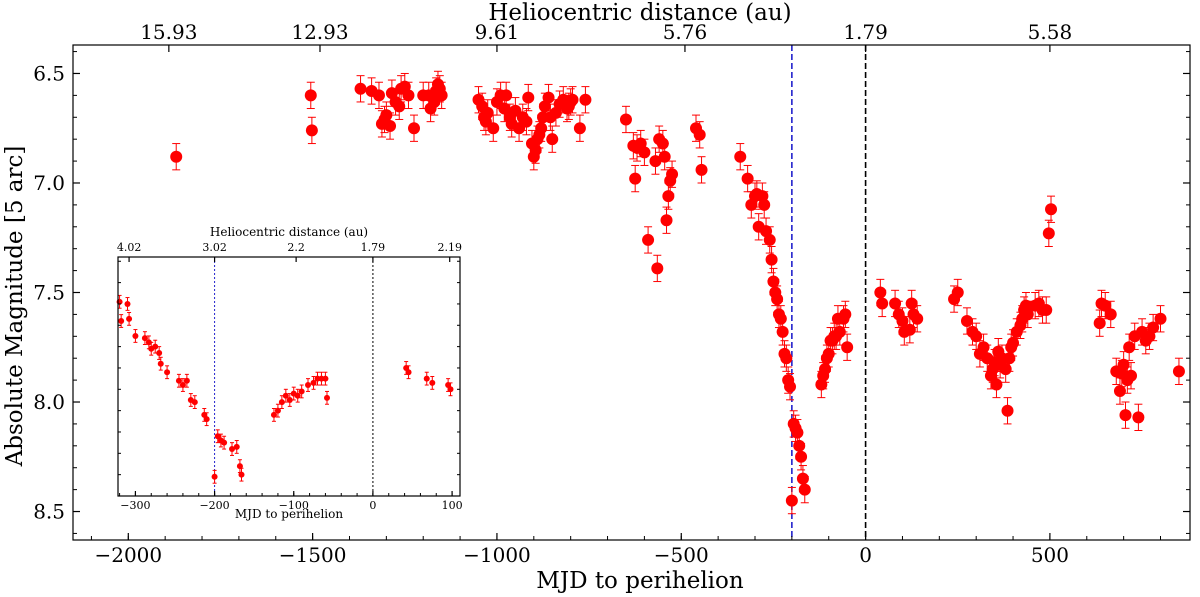 The image size is (1200, 597). I want to click on y-tick-label: 7.0, so click(49, 183).